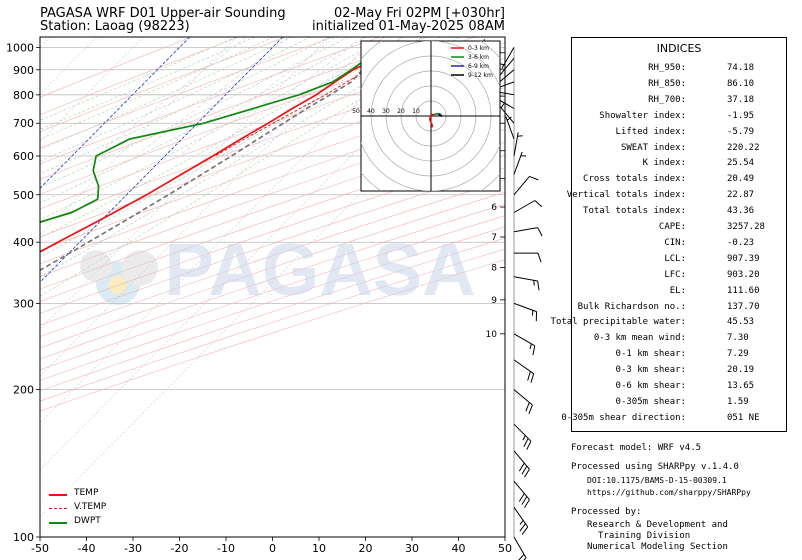 This screenshot has width=802, height=560. Describe the element at coordinates (664, 163) in the screenshot. I see `index-label: K index:` at that location.